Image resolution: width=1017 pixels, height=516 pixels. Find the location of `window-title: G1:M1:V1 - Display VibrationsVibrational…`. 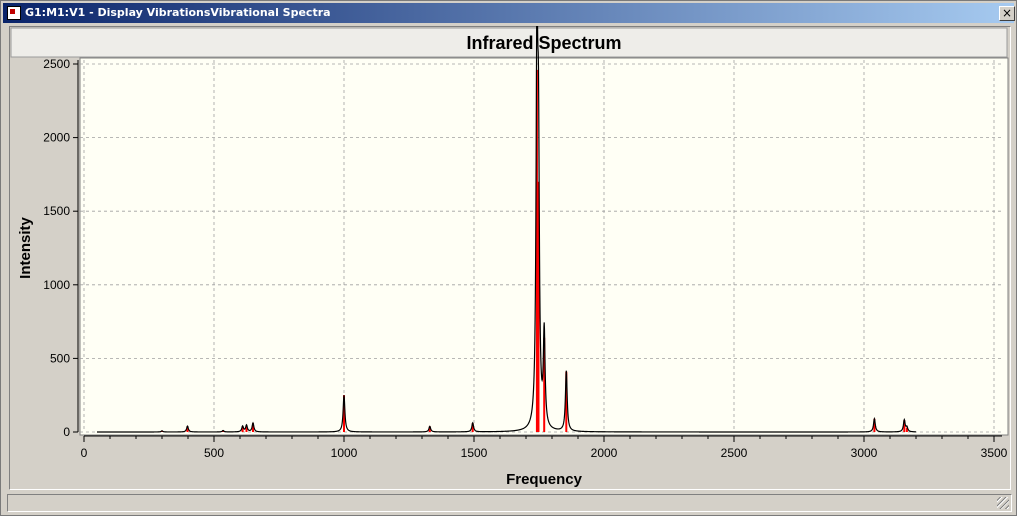

window-title: G1:M1:V1 - Display VibrationsVibrational… is located at coordinates (178, 12).